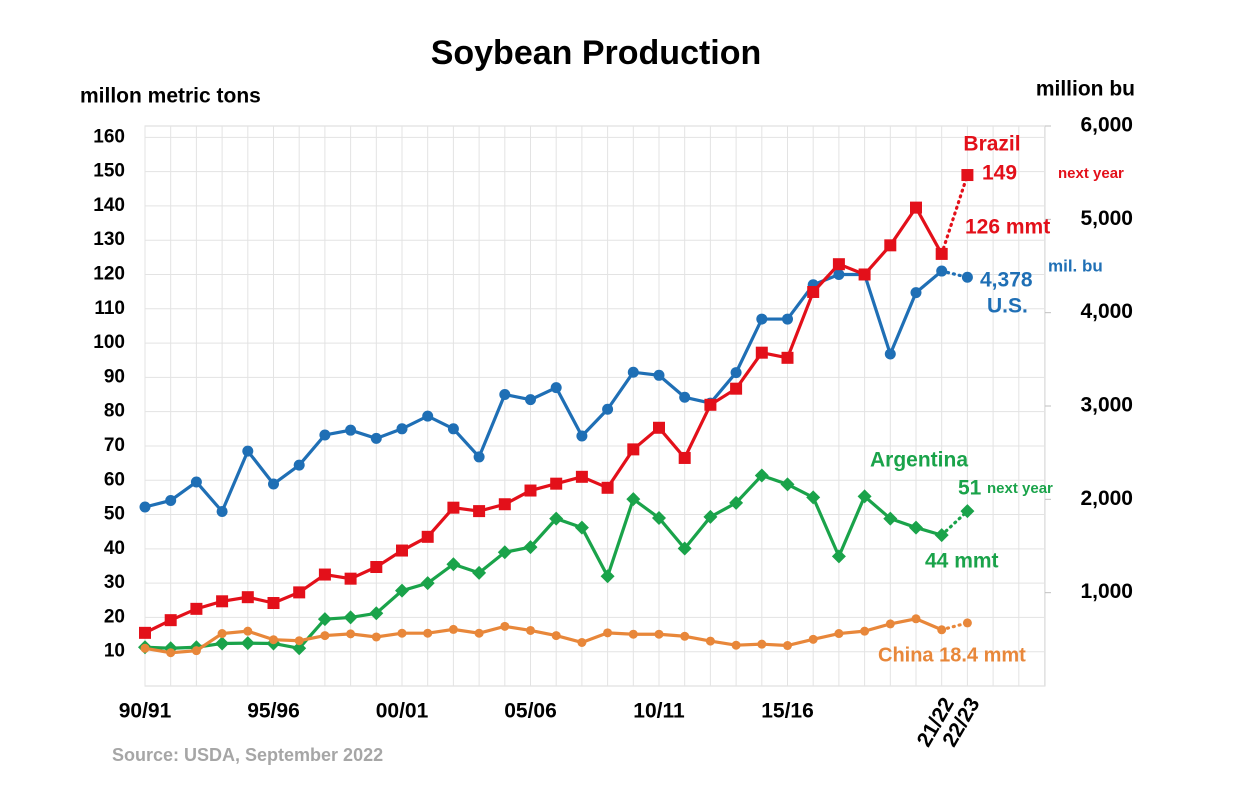 The height and width of the screenshot is (802, 1246). I want to click on y-tick-label: 120, so click(109, 274).